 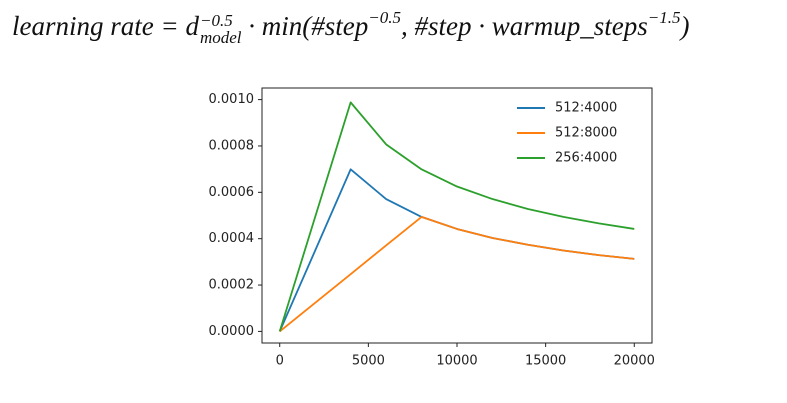 I want to click on y-tick-label: 0.0000, so click(x=232, y=331).